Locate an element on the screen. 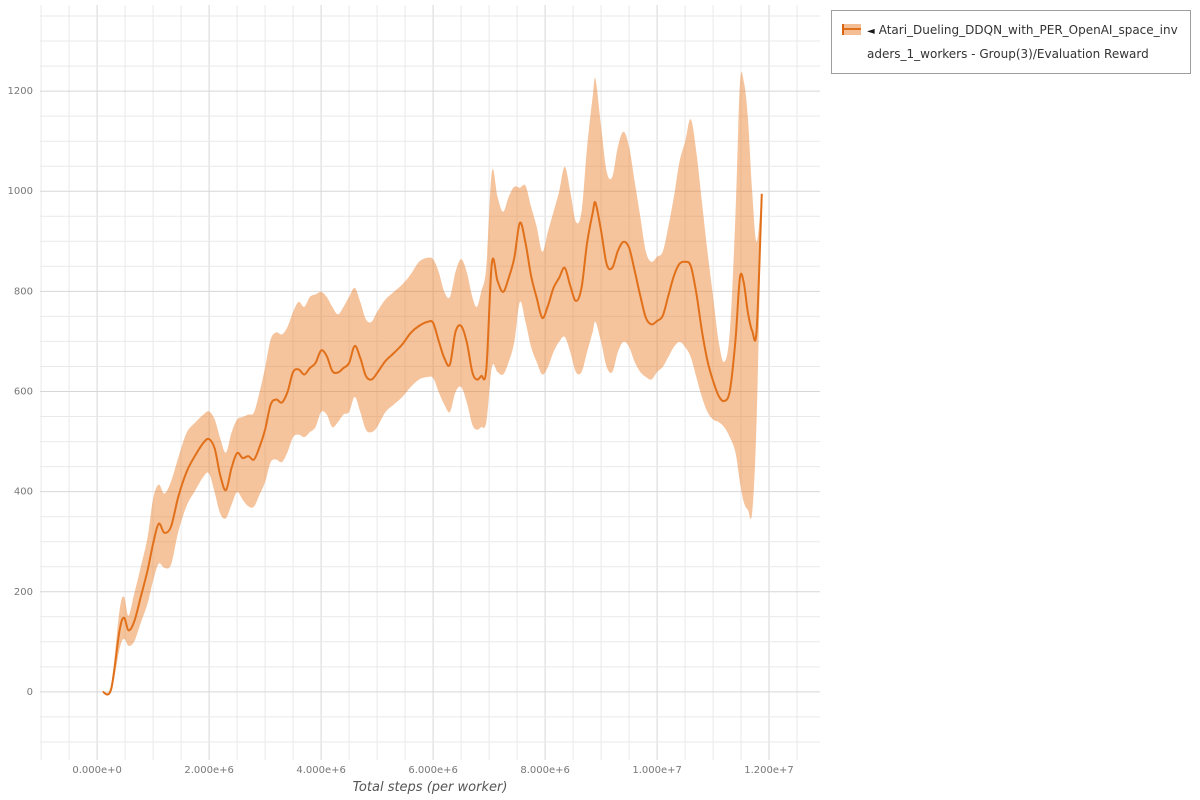  x-tick-label: 1.200e+7 is located at coordinates (769, 770).